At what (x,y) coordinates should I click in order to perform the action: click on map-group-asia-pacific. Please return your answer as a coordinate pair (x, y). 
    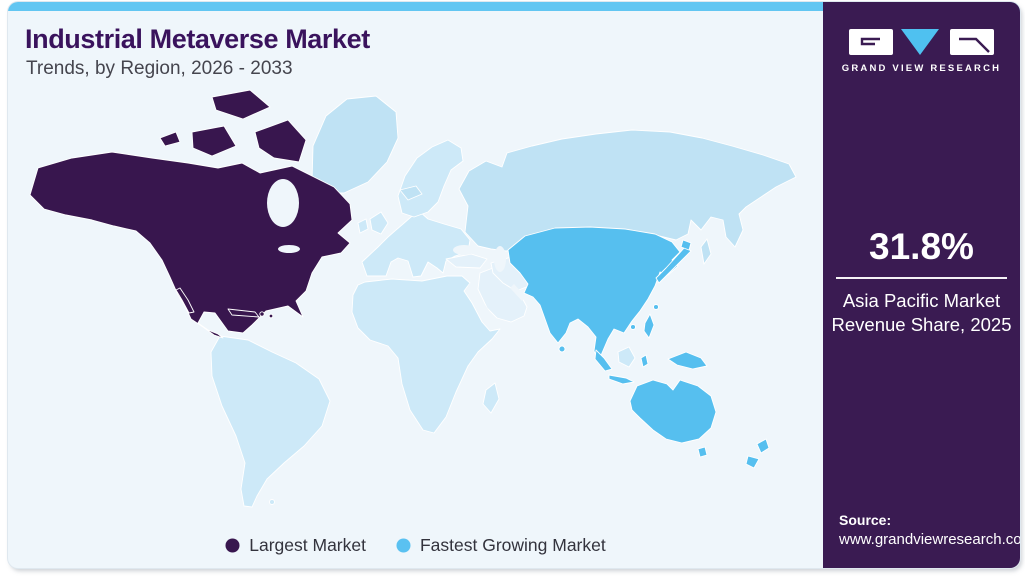
    Looking at the image, I should click on (638, 347).